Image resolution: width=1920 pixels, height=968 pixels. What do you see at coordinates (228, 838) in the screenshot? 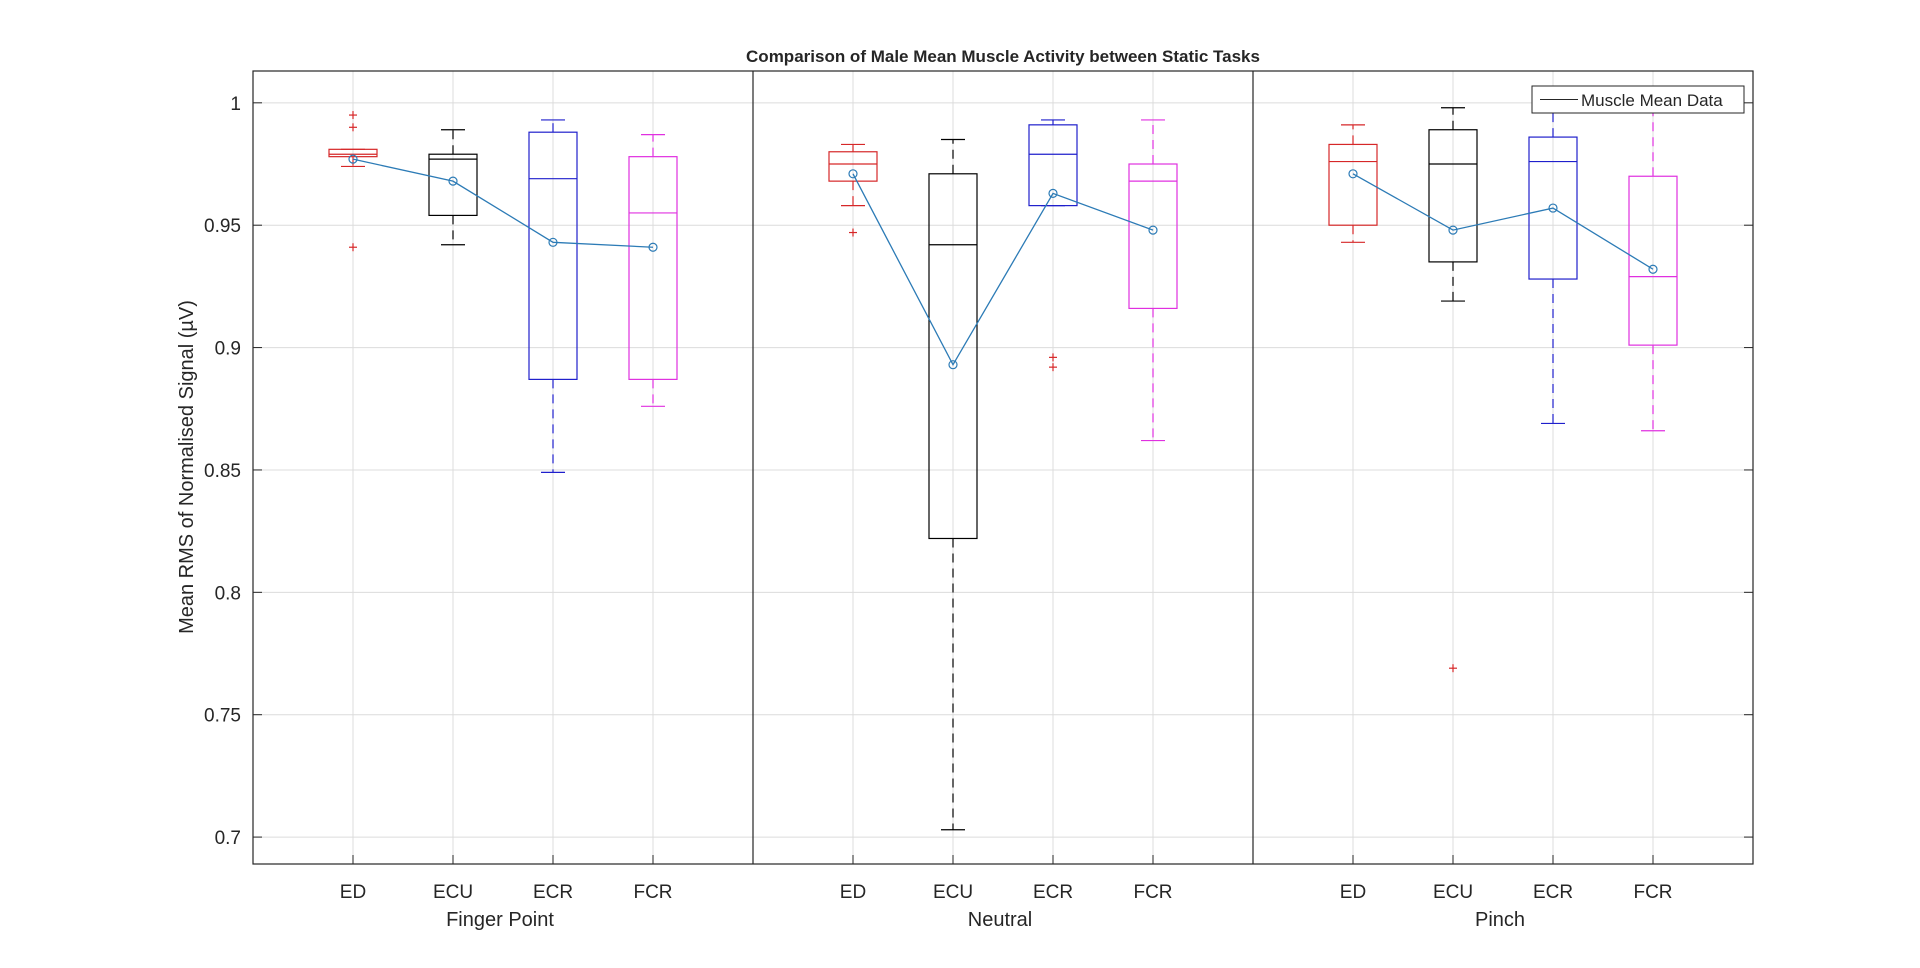
I see `y-tick-label: 0.7` at bounding box center [228, 838].